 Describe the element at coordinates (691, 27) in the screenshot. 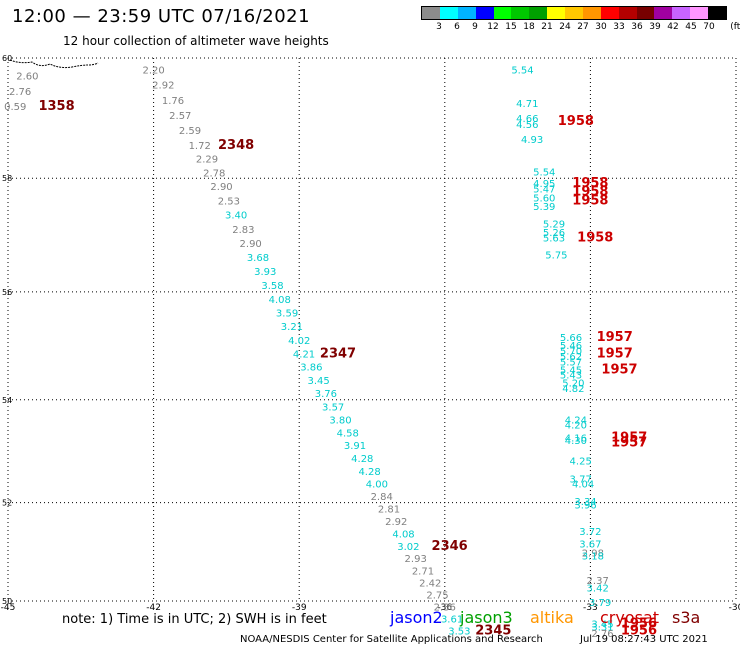

I see `color-scale-label: 45` at that location.